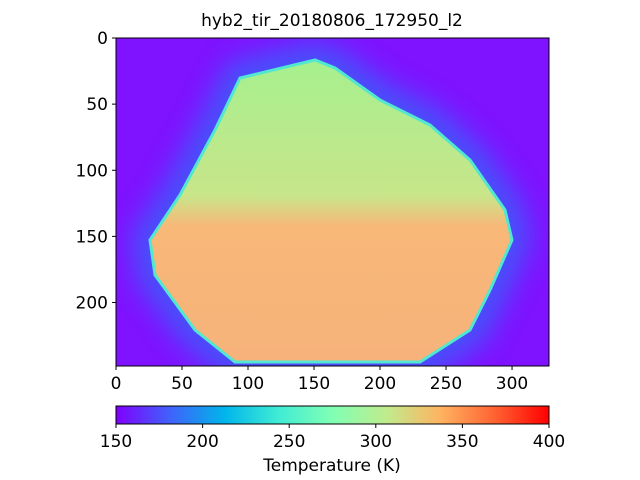  I want to click on colorbar-tick-label: 150, so click(116, 442).